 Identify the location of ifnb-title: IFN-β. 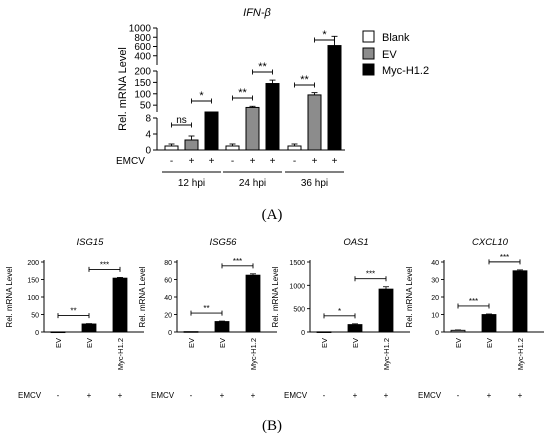
(257, 13).